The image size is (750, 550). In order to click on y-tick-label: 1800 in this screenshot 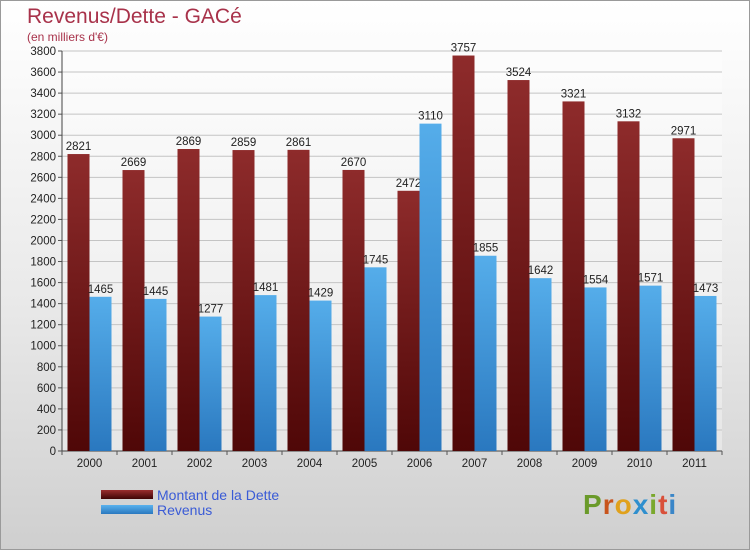, I will do `click(43, 263)`.